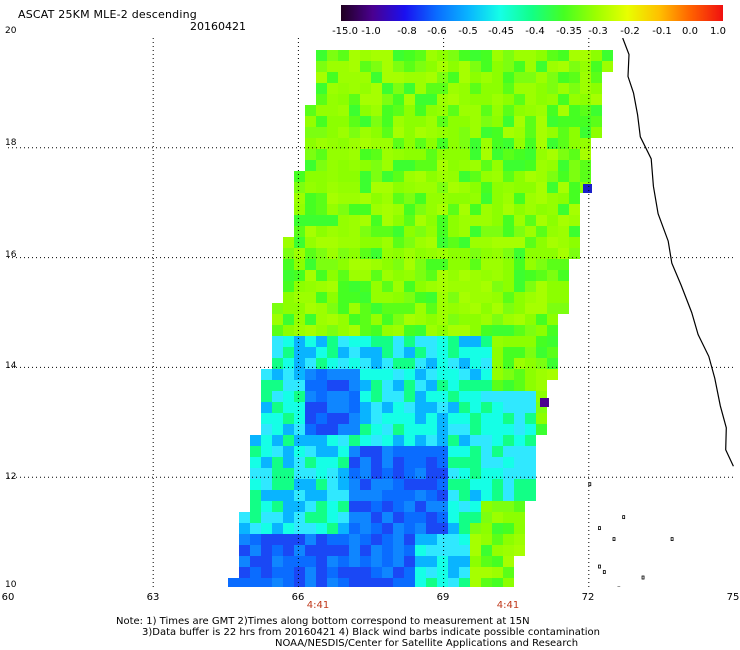 This screenshot has width=740, height=650. Describe the element at coordinates (501, 31) in the screenshot. I see `colorbar-label: -0.45` at that location.